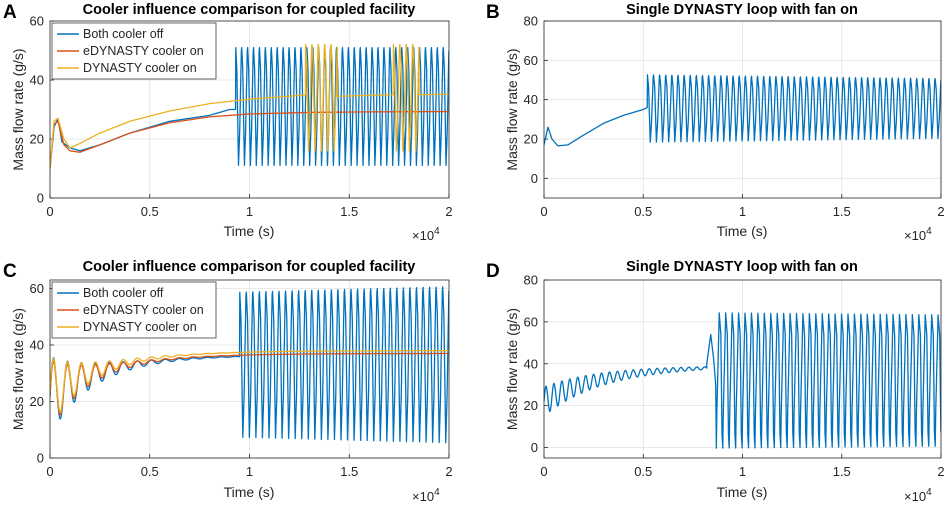  What do you see at coordinates (543, 471) in the screenshot?
I see `x-tick-label-d: 0` at bounding box center [543, 471].